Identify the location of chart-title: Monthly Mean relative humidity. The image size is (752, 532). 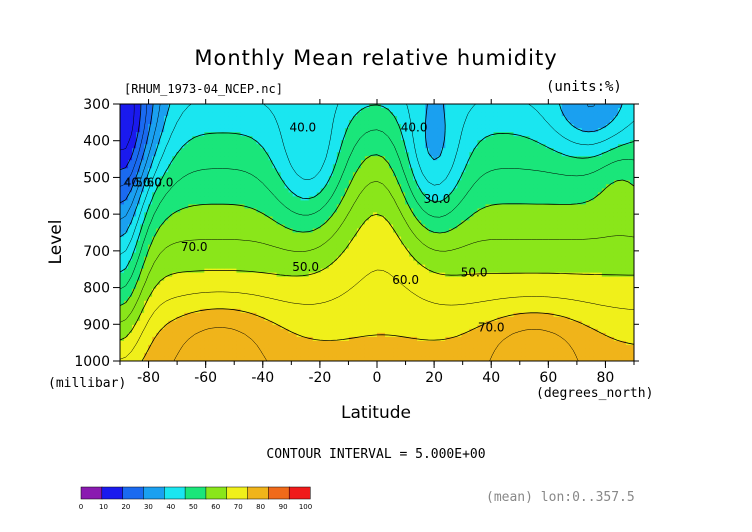
(376, 58).